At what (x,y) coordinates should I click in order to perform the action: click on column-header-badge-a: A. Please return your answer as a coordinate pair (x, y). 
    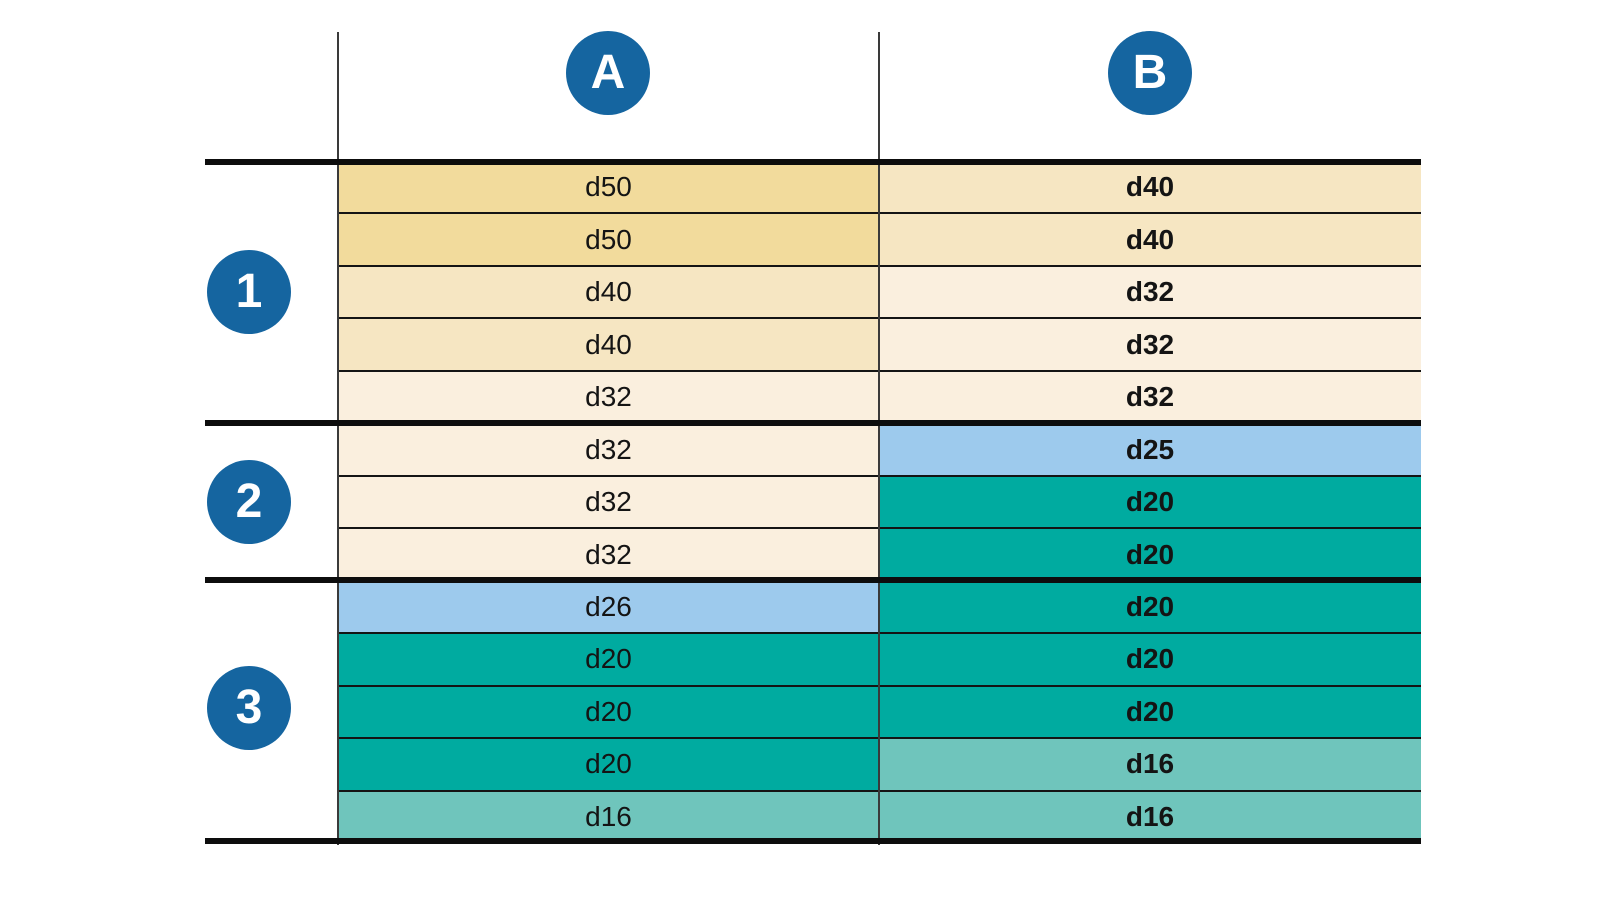
    Looking at the image, I should click on (608, 73).